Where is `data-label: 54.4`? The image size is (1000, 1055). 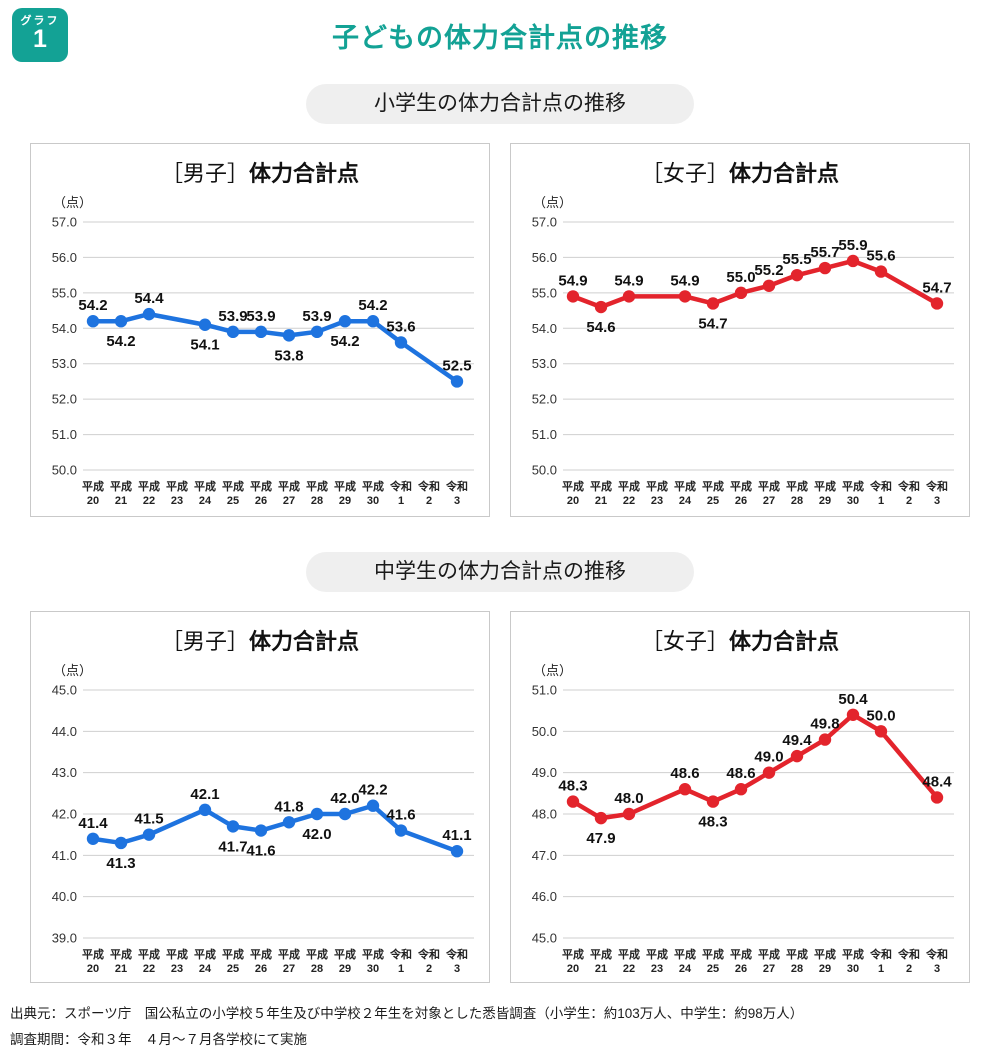 data-label: 54.4 is located at coordinates (149, 298).